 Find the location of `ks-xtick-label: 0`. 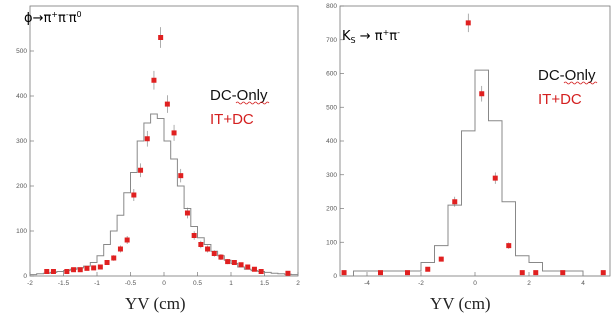

ks-xtick-label: 0 is located at coordinates (475, 283).